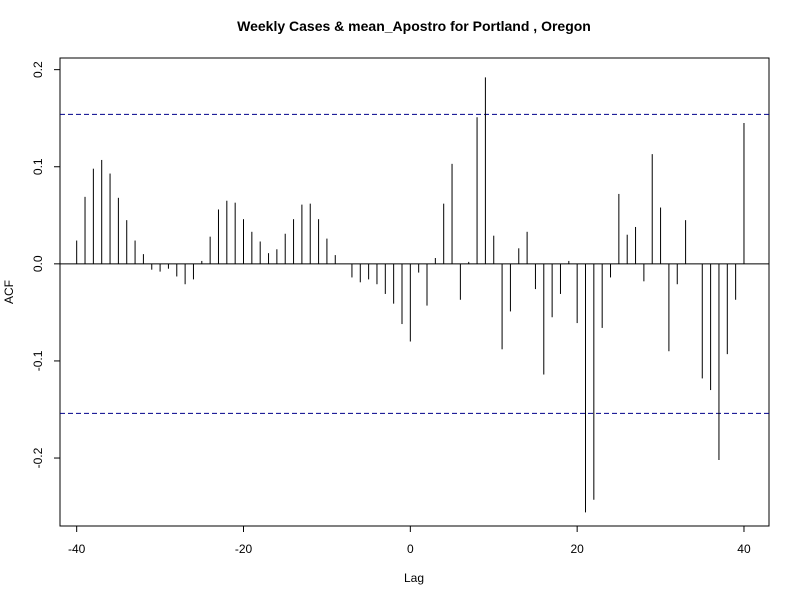  What do you see at coordinates (409, 541) in the screenshot?
I see `x-axis: -40 -20 0 20 40` at bounding box center [409, 541].